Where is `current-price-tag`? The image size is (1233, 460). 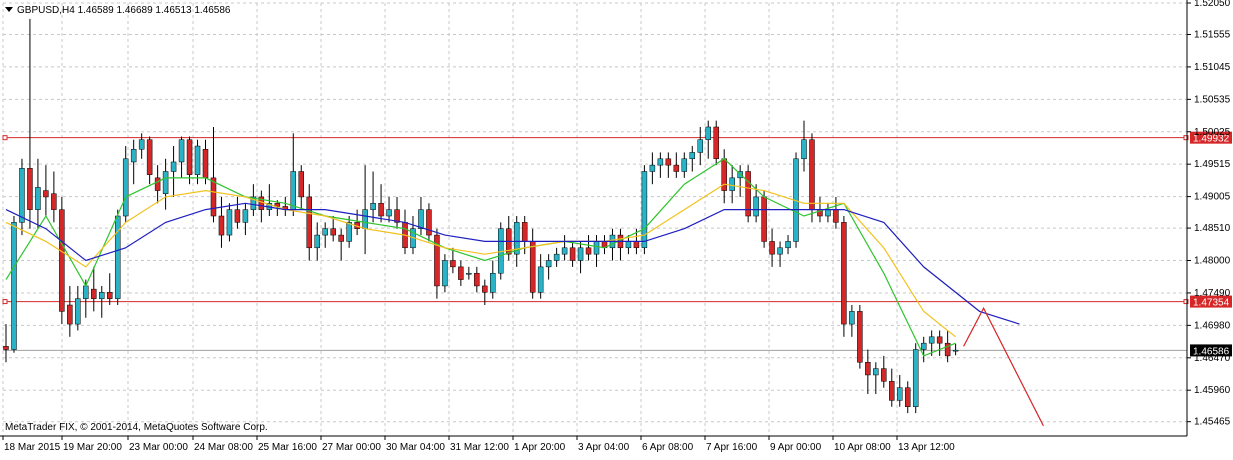 current-price-tag is located at coordinates (1211, 350).